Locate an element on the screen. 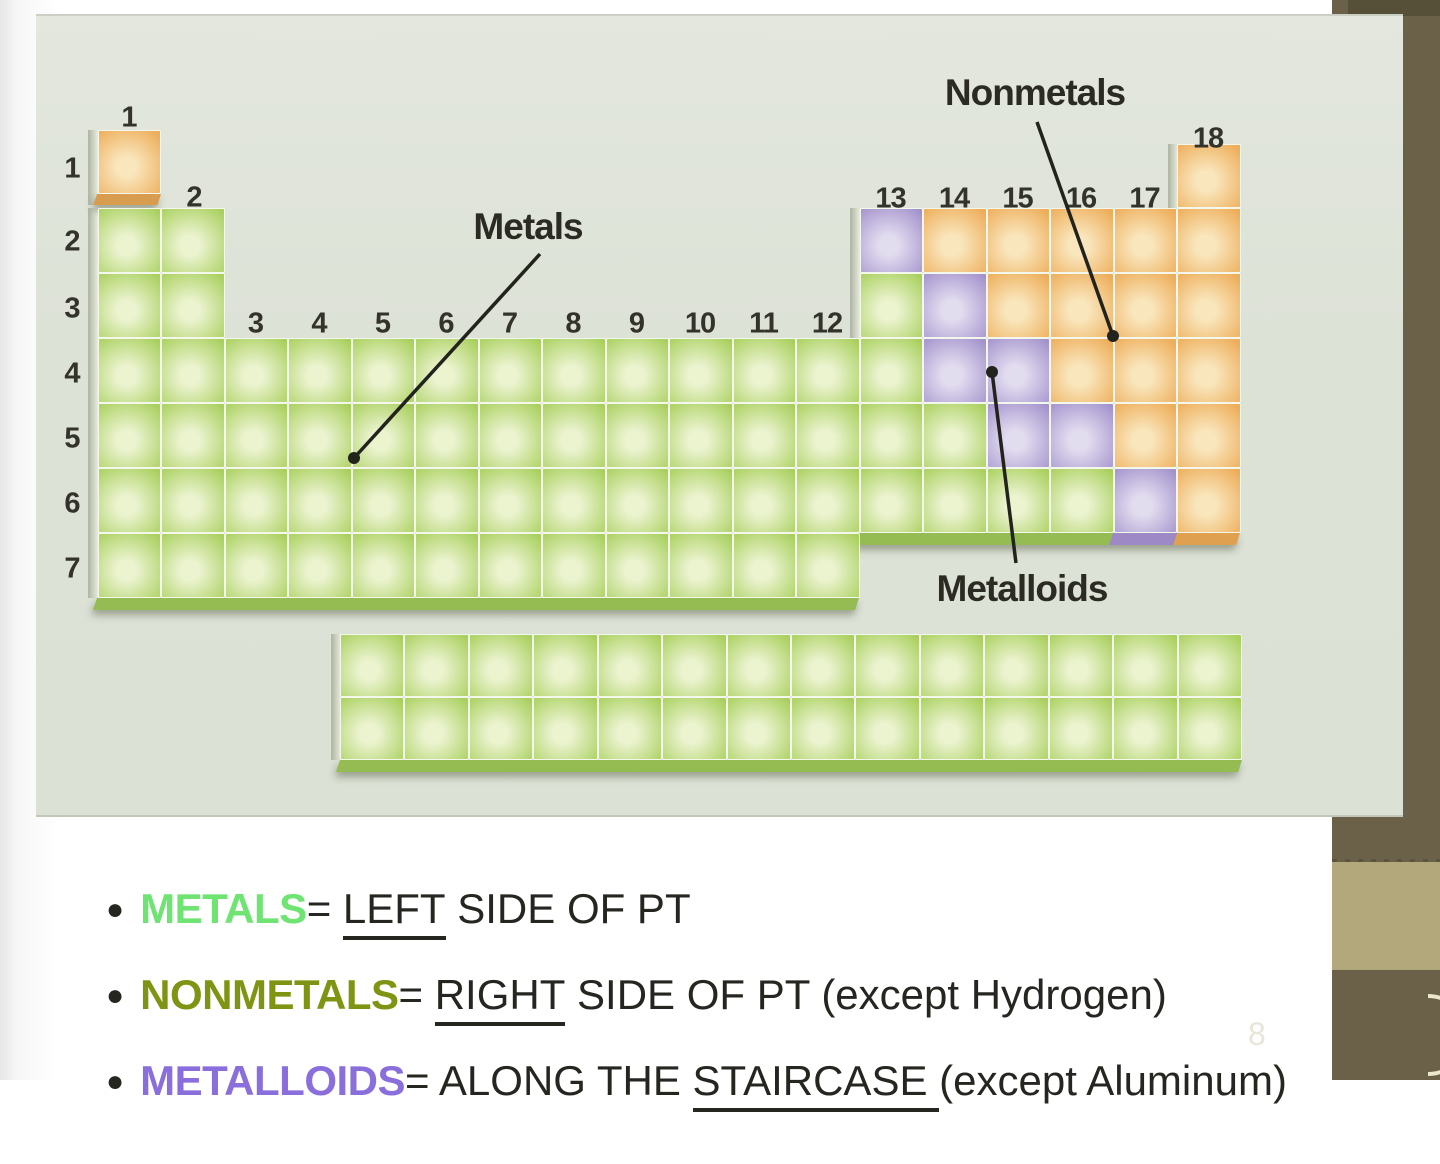  group-label-4: 4 is located at coordinates (319, 323).